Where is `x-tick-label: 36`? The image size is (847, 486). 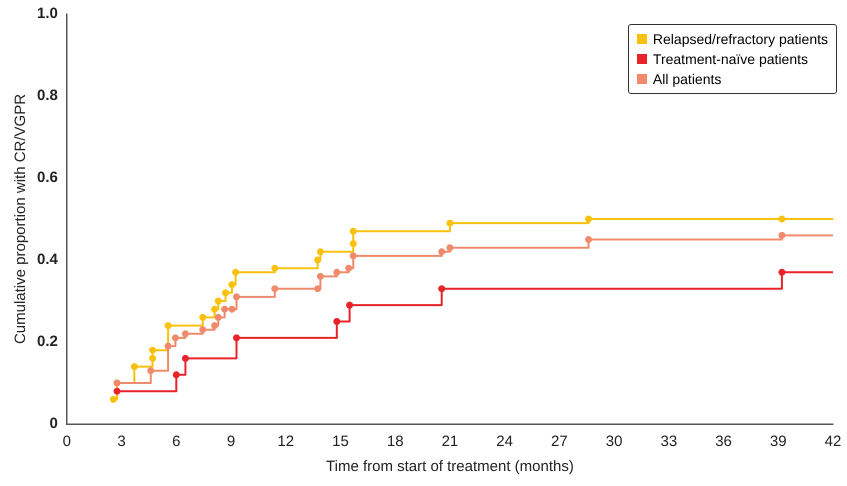 x-tick-label: 36 is located at coordinates (723, 441).